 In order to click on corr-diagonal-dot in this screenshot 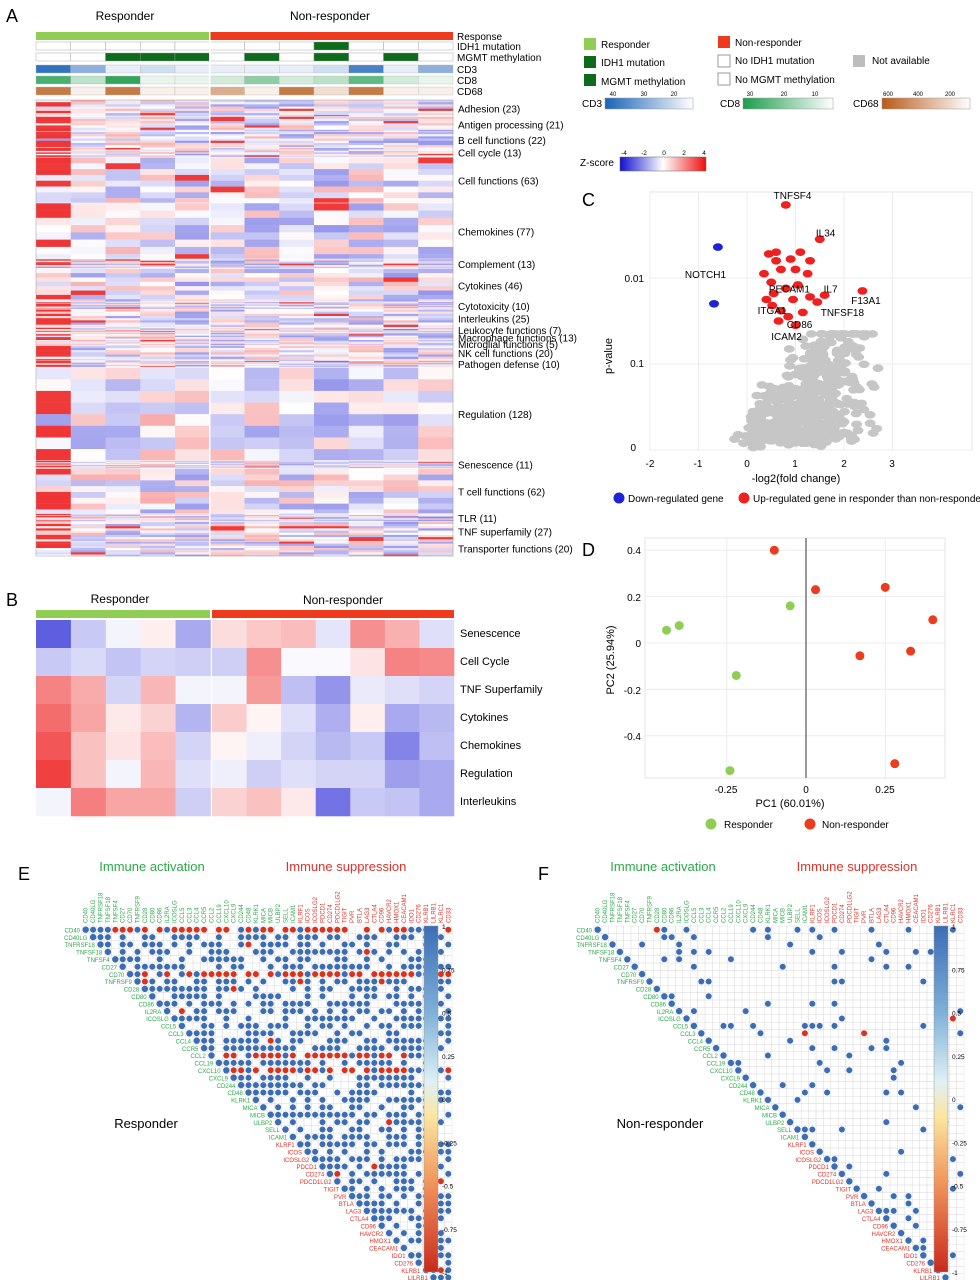, I will do `click(108, 952)`.